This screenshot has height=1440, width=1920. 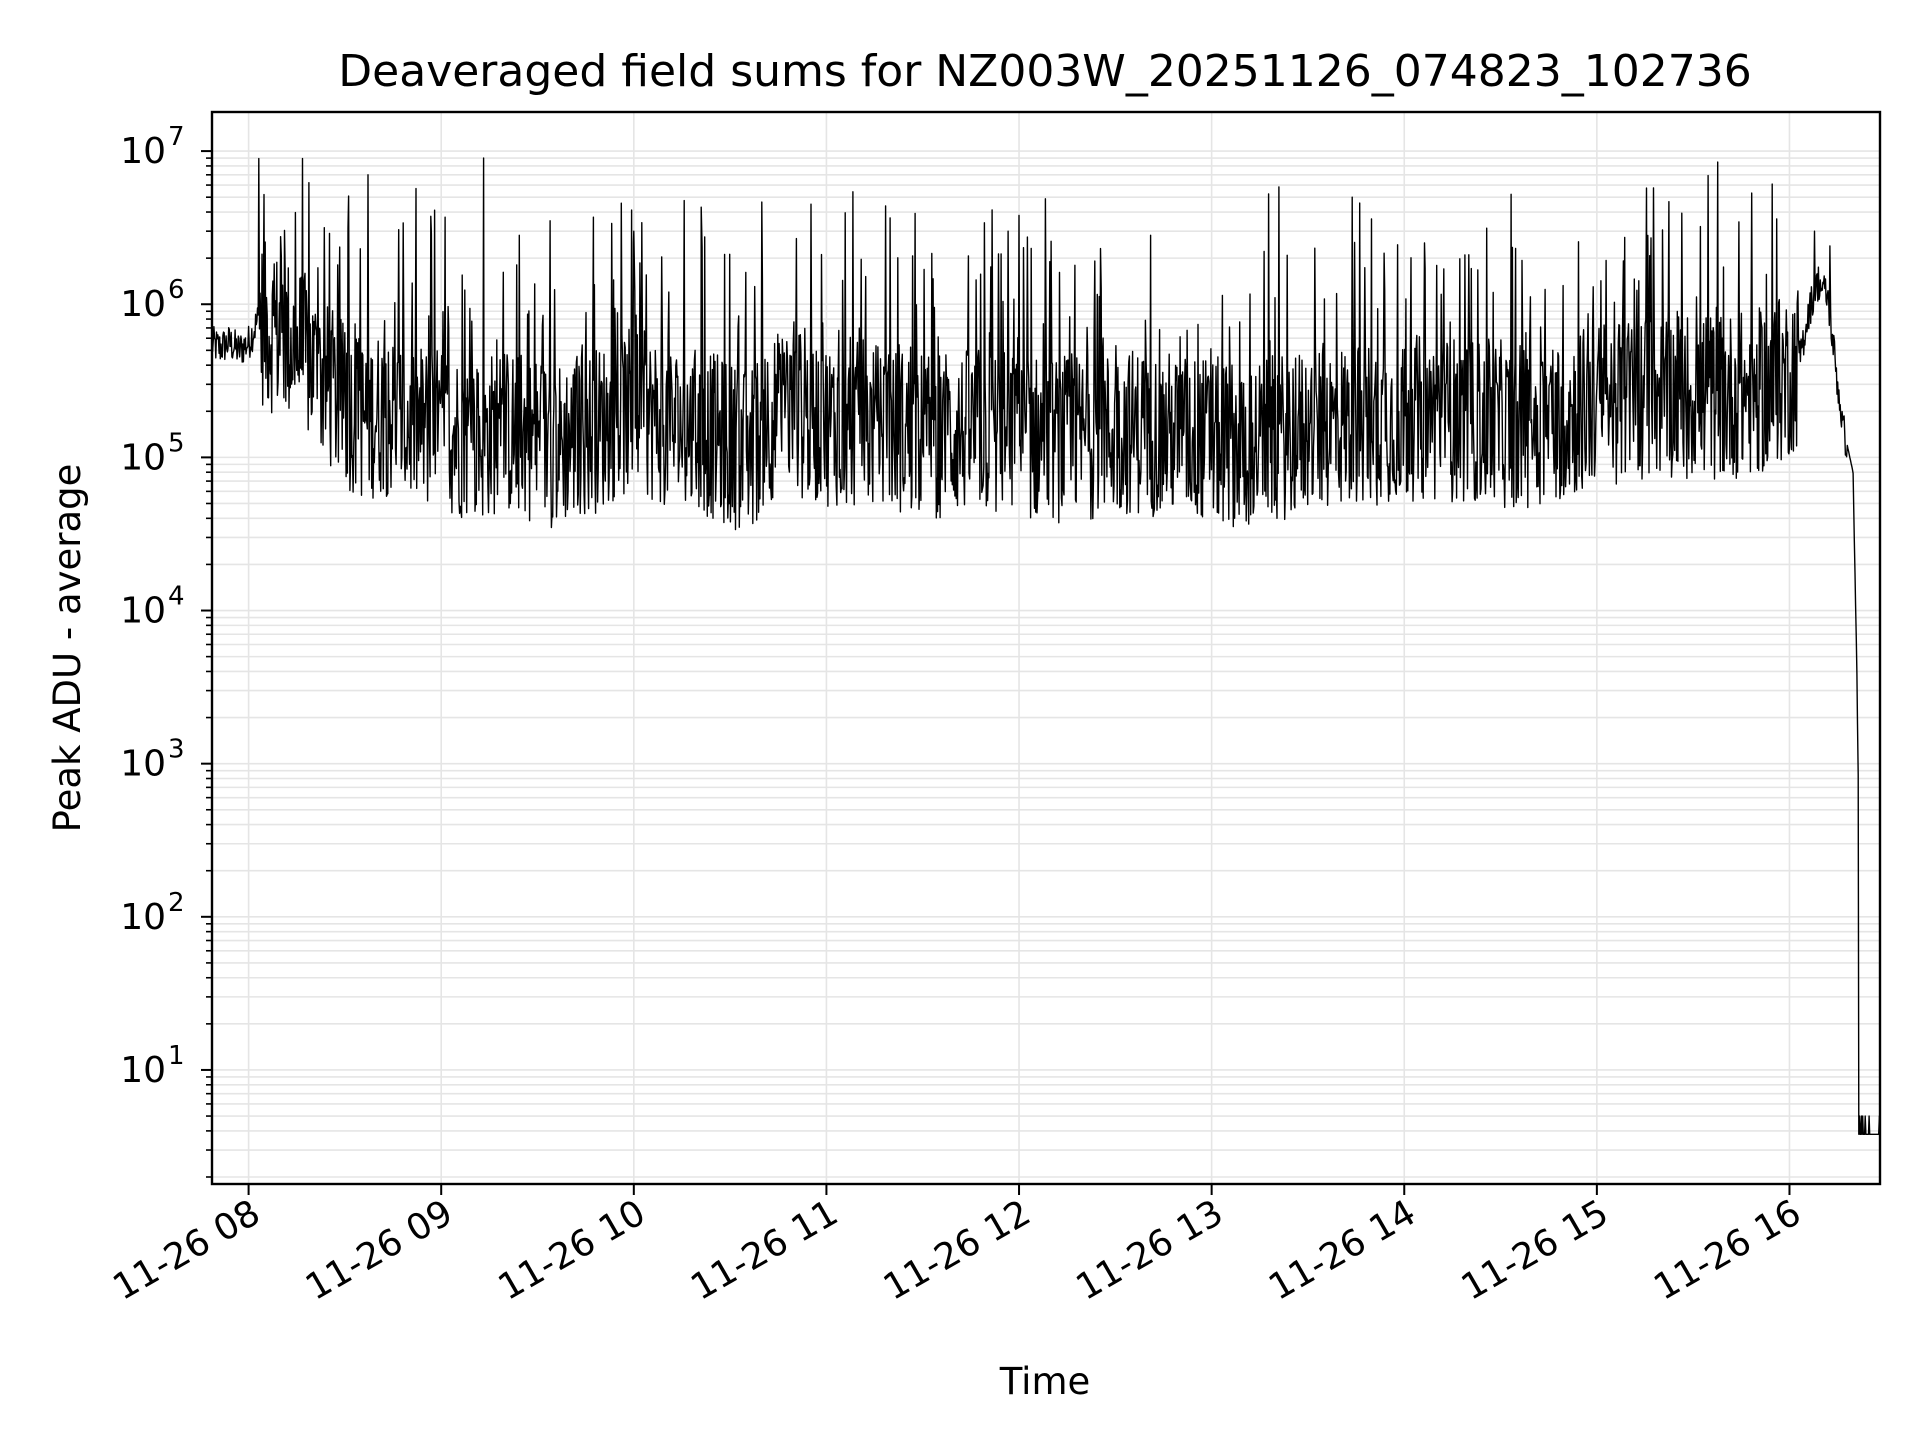 What do you see at coordinates (176, 750) in the screenshot?
I see `y-tick-exponent: 3` at bounding box center [176, 750].